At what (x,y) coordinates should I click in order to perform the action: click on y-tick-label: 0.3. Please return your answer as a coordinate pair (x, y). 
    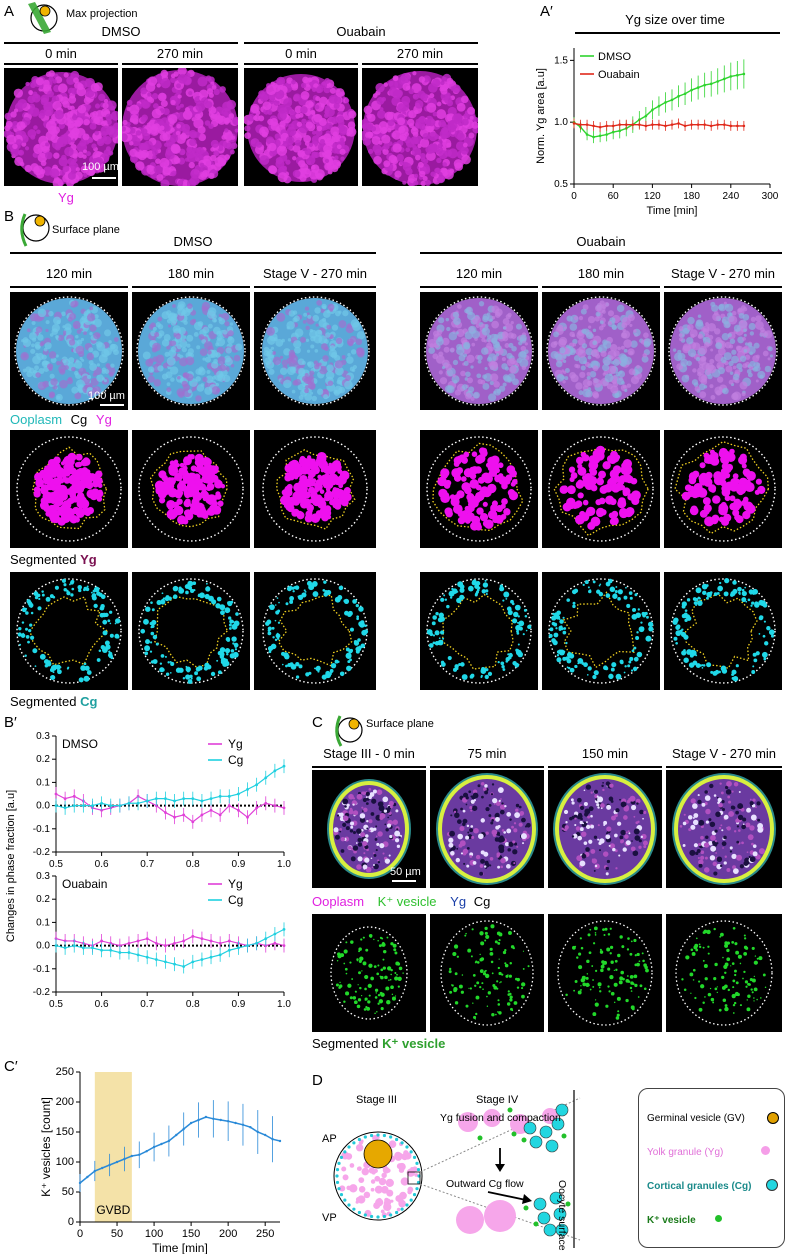
    Looking at the image, I should click on (43, 876).